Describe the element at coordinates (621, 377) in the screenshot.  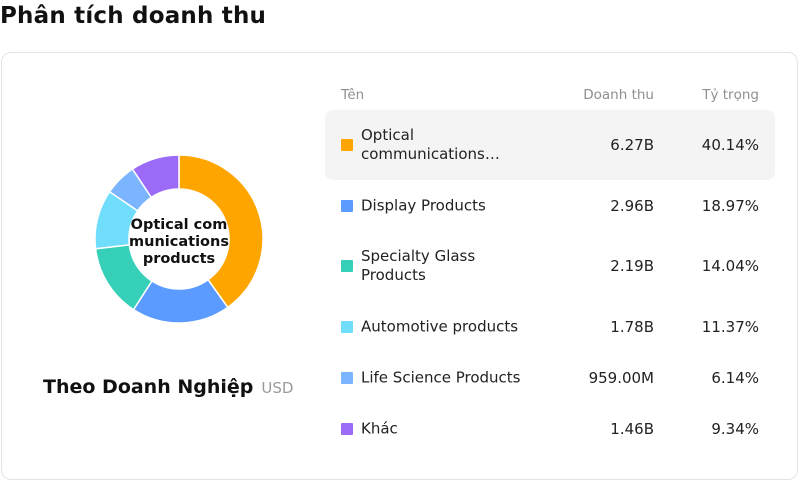
I see `row-revenue: 959.00M` at that location.